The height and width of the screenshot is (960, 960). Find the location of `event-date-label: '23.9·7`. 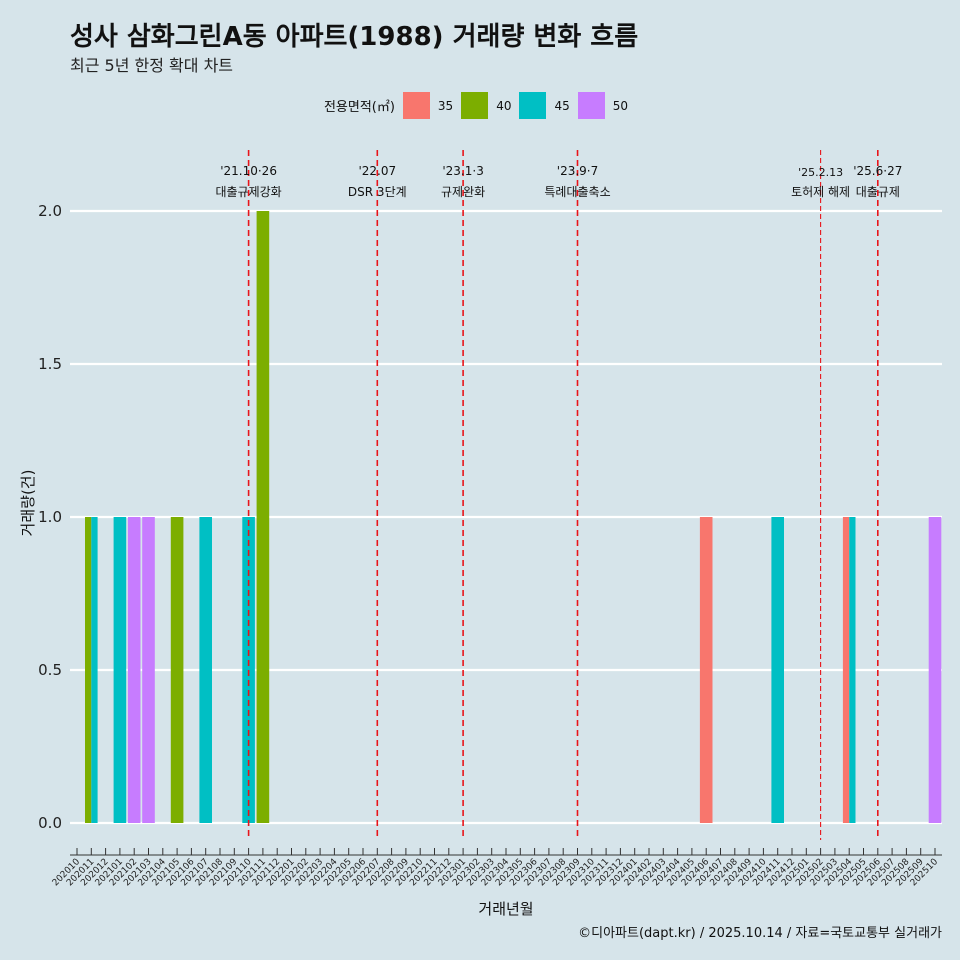

event-date-label: '23.9·7 is located at coordinates (577, 171).